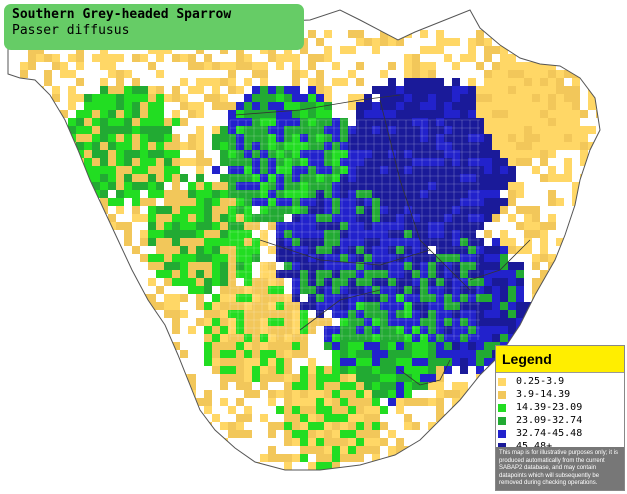 This screenshot has width=627, height=494. What do you see at coordinates (345, 252) in the screenshot?
I see `province-border` at bounding box center [345, 252].